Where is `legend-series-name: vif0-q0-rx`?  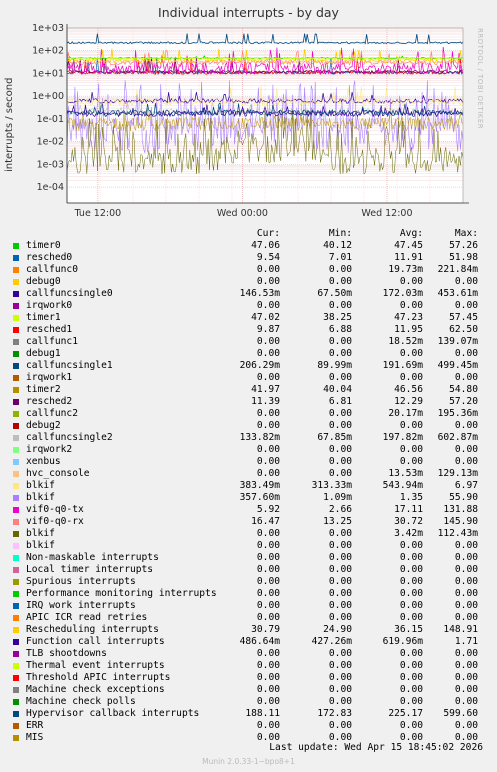 legend-series-name: vif0-q0-rx is located at coordinates (55, 521).